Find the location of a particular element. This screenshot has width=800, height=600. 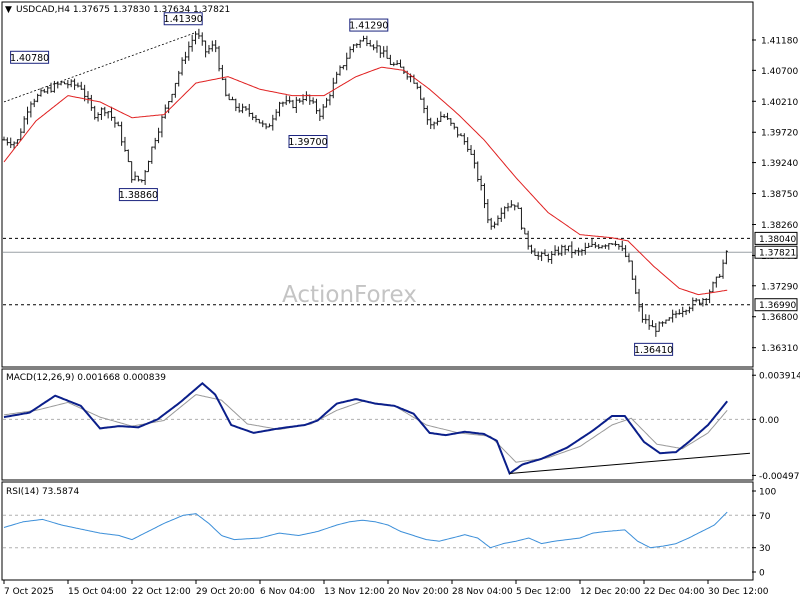

price-y-tick-label: 1.36800 is located at coordinates (779, 318).